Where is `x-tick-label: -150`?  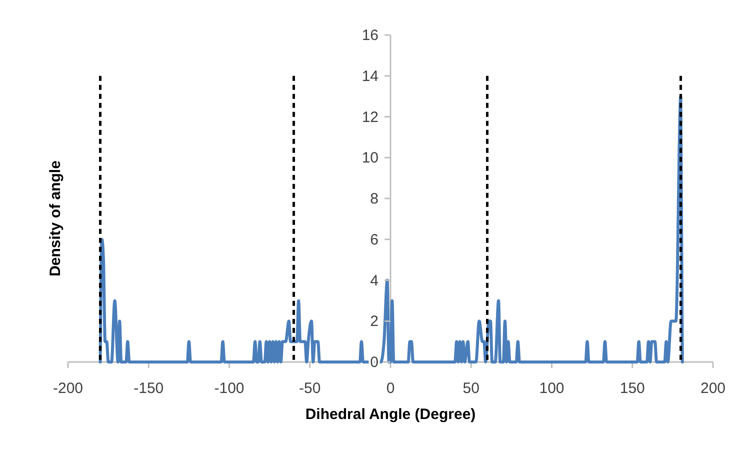 x-tick-label: -150 is located at coordinates (149, 388).